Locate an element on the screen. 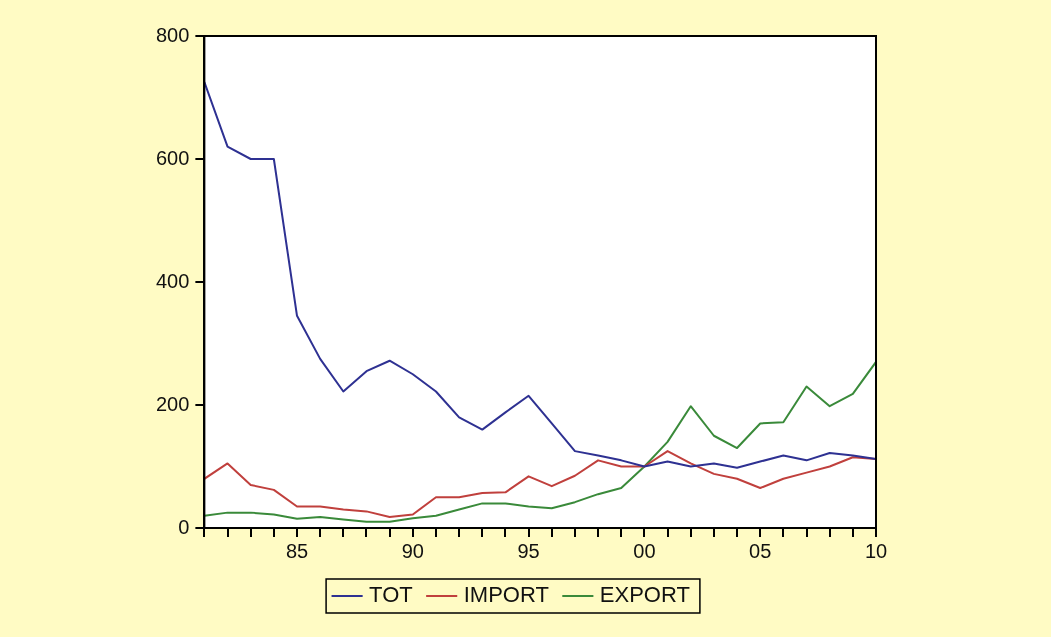 The width and height of the screenshot is (1051, 637). y-tick-label: 600 is located at coordinates (172, 157).